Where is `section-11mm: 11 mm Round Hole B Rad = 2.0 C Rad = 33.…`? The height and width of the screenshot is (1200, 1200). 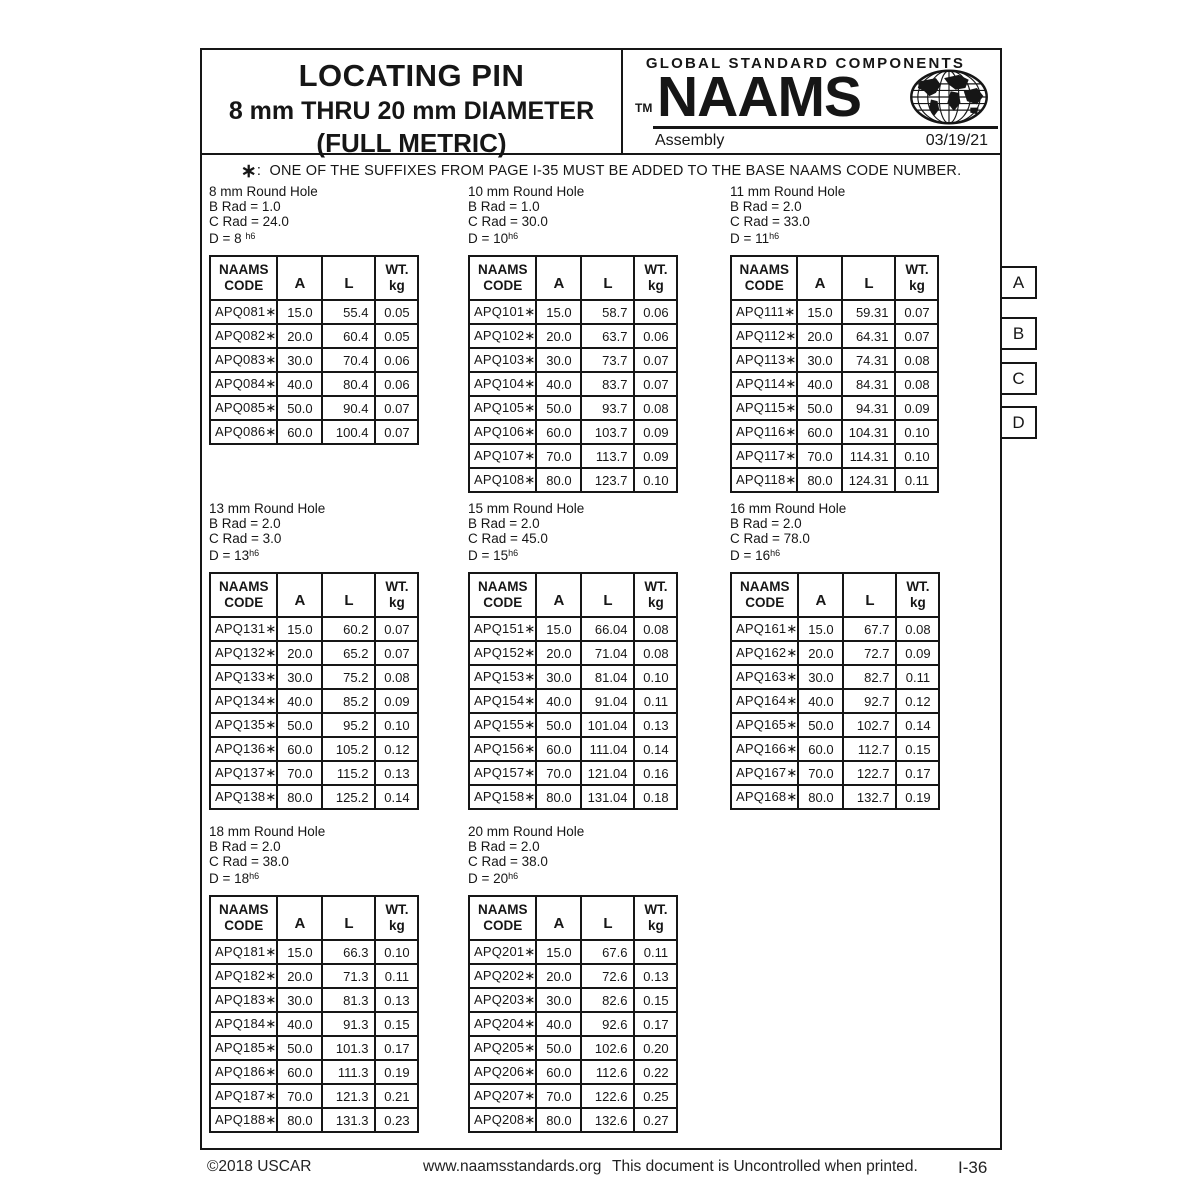
section-11mm: 11 mm Round Hole B Rad = 2.0 C Rad = 33.… is located at coordinates (853, 338).